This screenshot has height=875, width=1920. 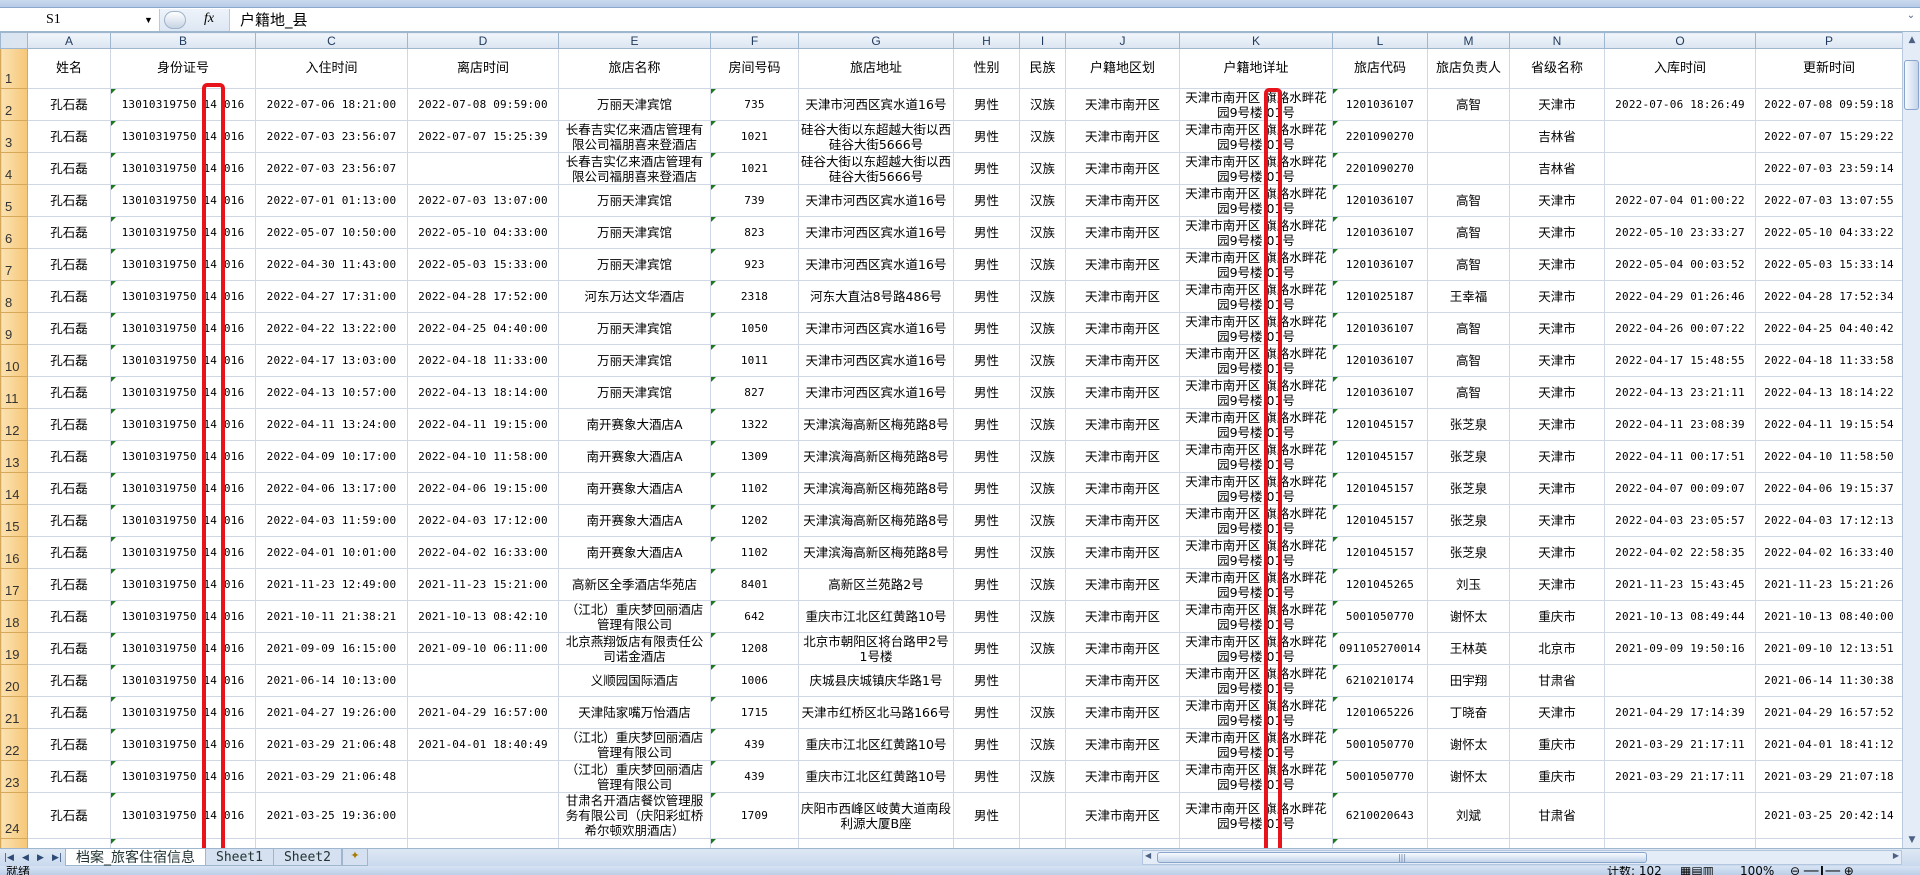 I want to click on cell-o14: 2022-04-07 00:09:07, so click(x=1680, y=488).